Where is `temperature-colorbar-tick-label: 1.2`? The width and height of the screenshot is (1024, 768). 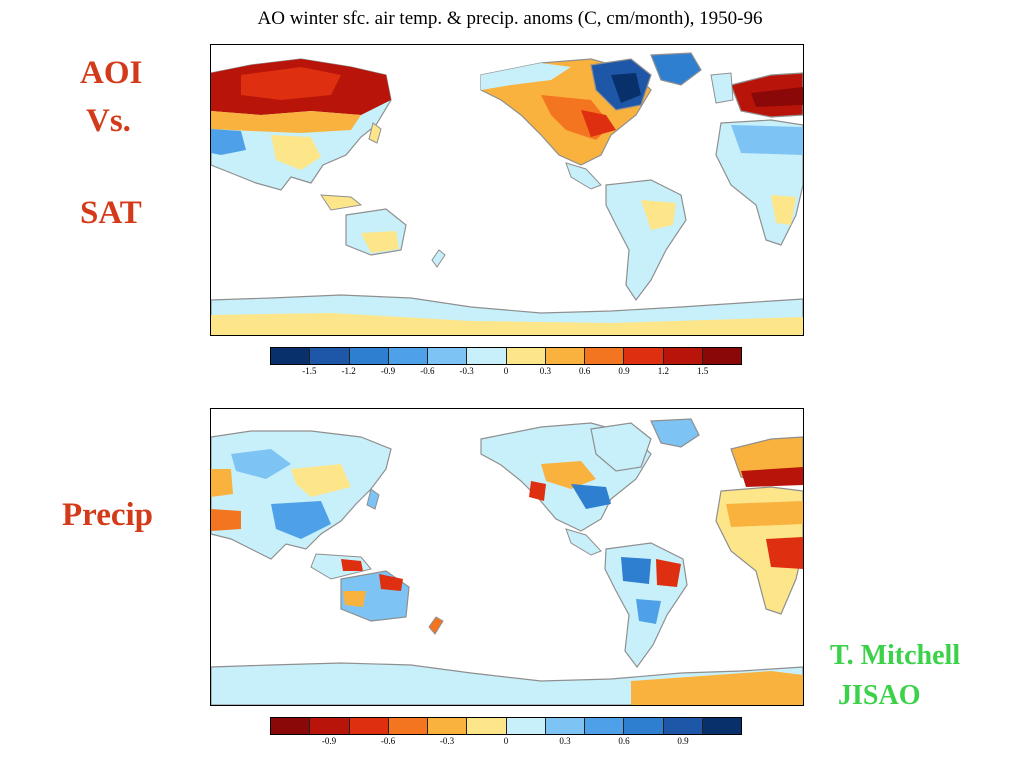
temperature-colorbar-tick-label: 1.2 is located at coordinates (663, 371).